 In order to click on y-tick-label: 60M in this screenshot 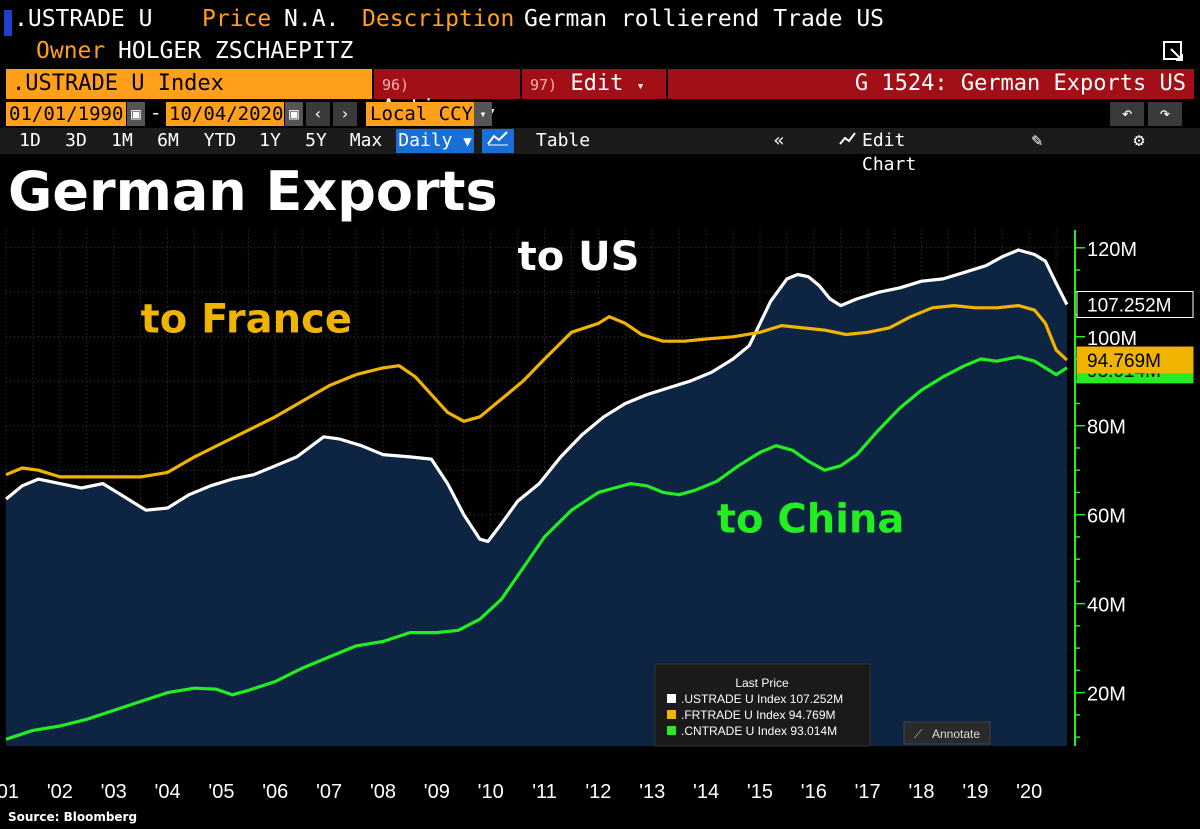, I will do `click(1106, 517)`.